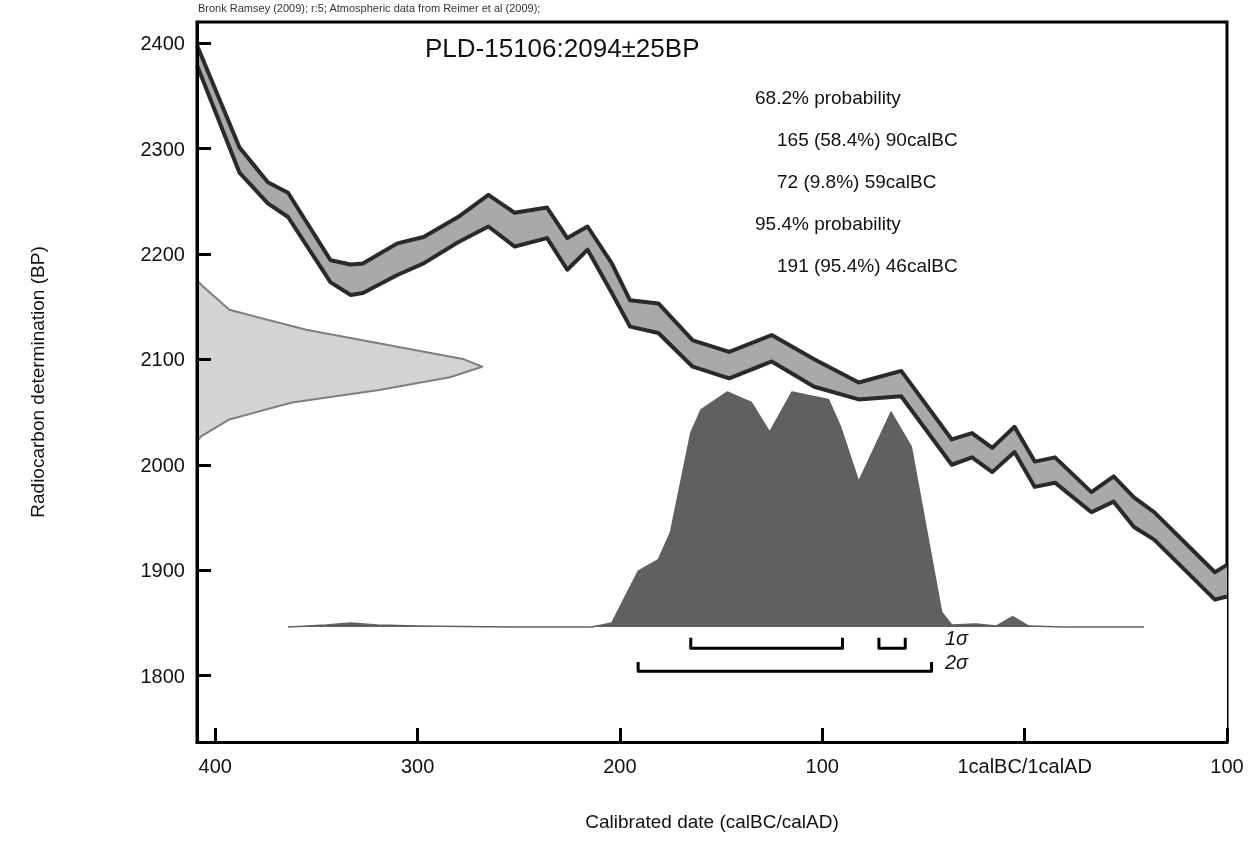  I want to click on x-tick-label: 1calBC/1calAD, so click(1024, 766).